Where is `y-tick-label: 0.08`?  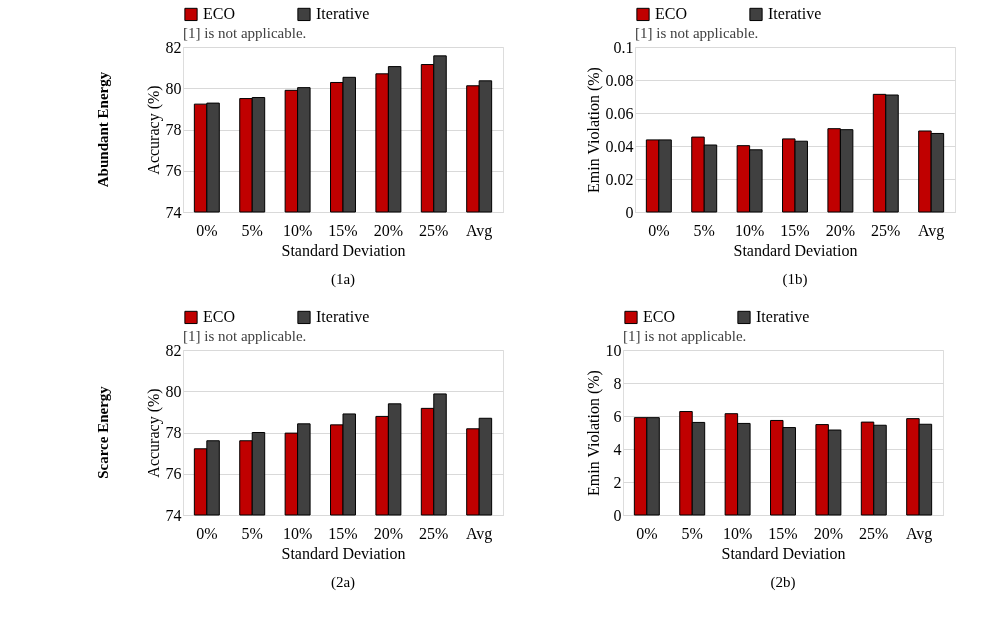
y-tick-label: 0.08 is located at coordinates (619, 80).